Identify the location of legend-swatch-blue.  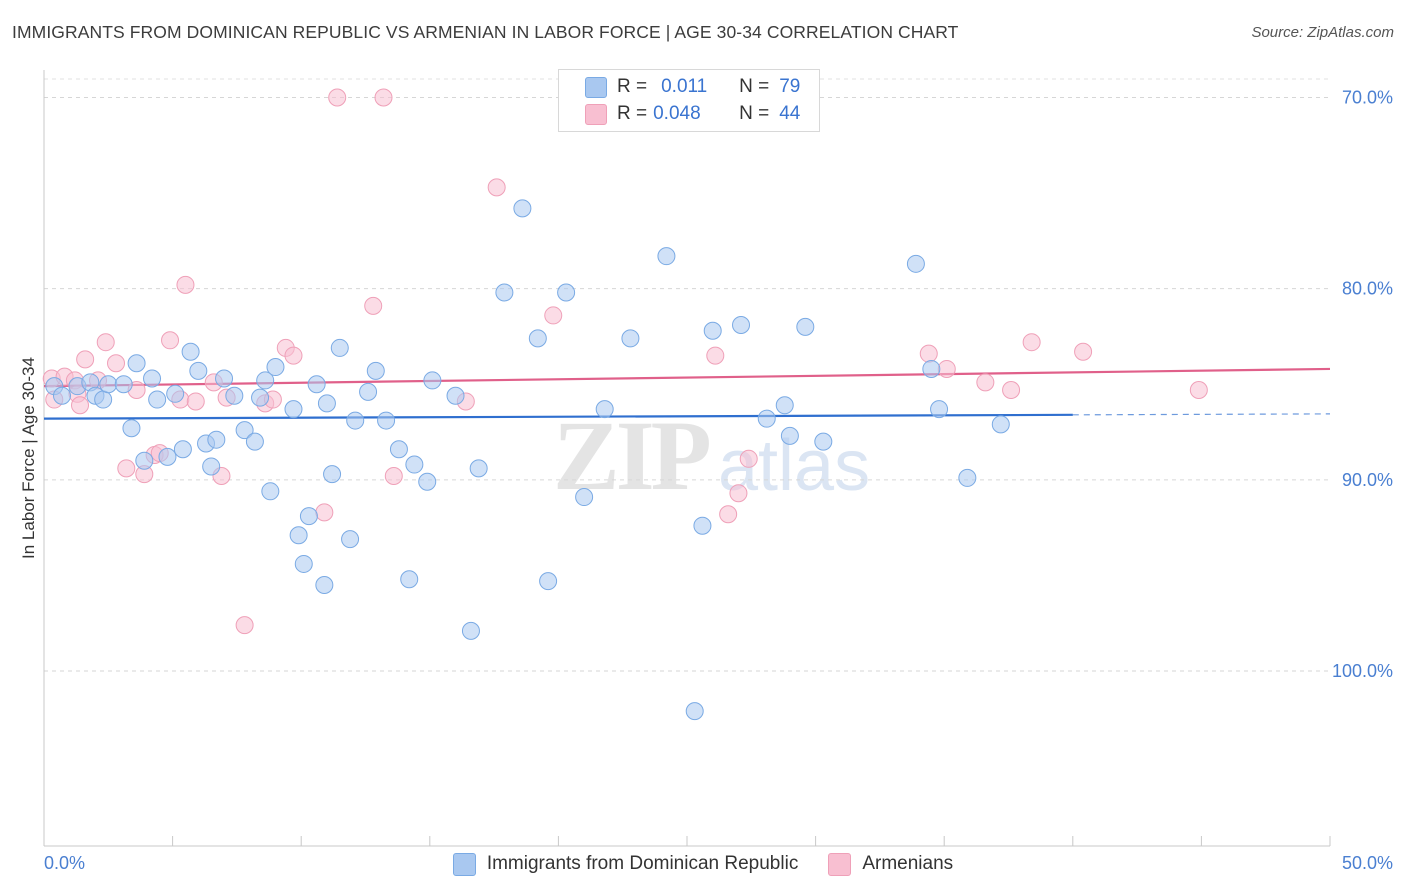
(596, 87).